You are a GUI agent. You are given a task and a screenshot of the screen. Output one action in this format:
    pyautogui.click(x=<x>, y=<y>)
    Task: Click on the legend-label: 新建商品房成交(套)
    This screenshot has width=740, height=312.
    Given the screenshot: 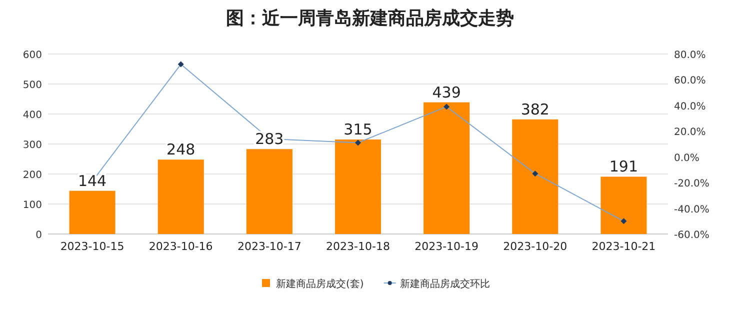 What is the action you would take?
    pyautogui.click(x=320, y=284)
    